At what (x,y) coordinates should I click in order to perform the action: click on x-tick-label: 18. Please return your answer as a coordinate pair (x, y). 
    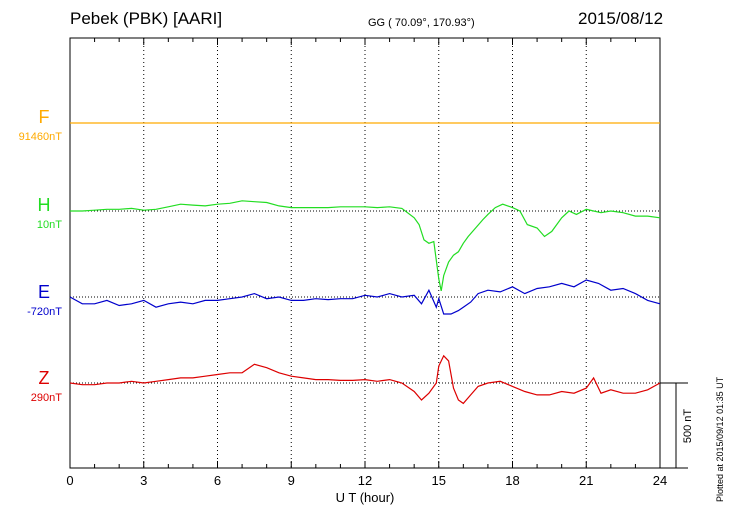
    Looking at the image, I should click on (512, 480).